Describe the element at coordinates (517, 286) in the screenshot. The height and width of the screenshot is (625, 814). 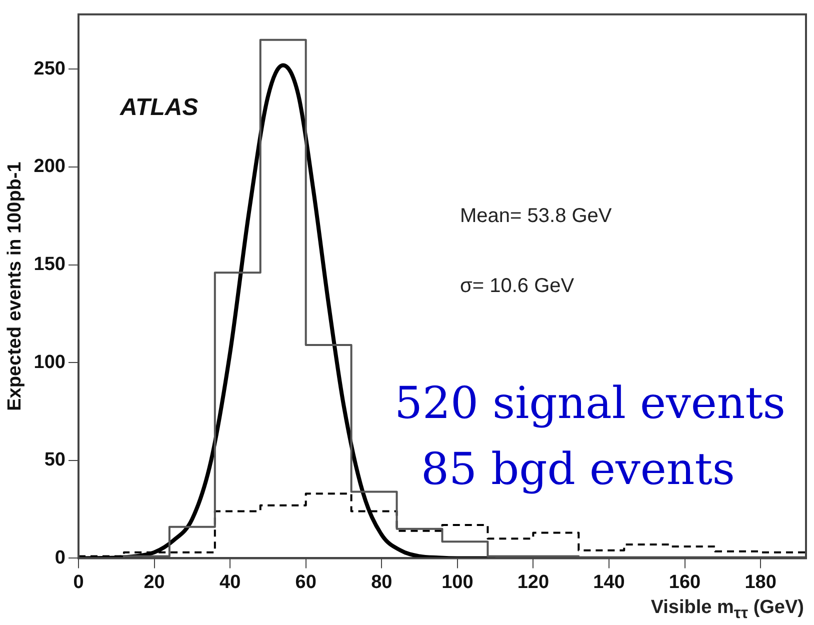
I see `annotation: σ= 10.6 GeV` at that location.